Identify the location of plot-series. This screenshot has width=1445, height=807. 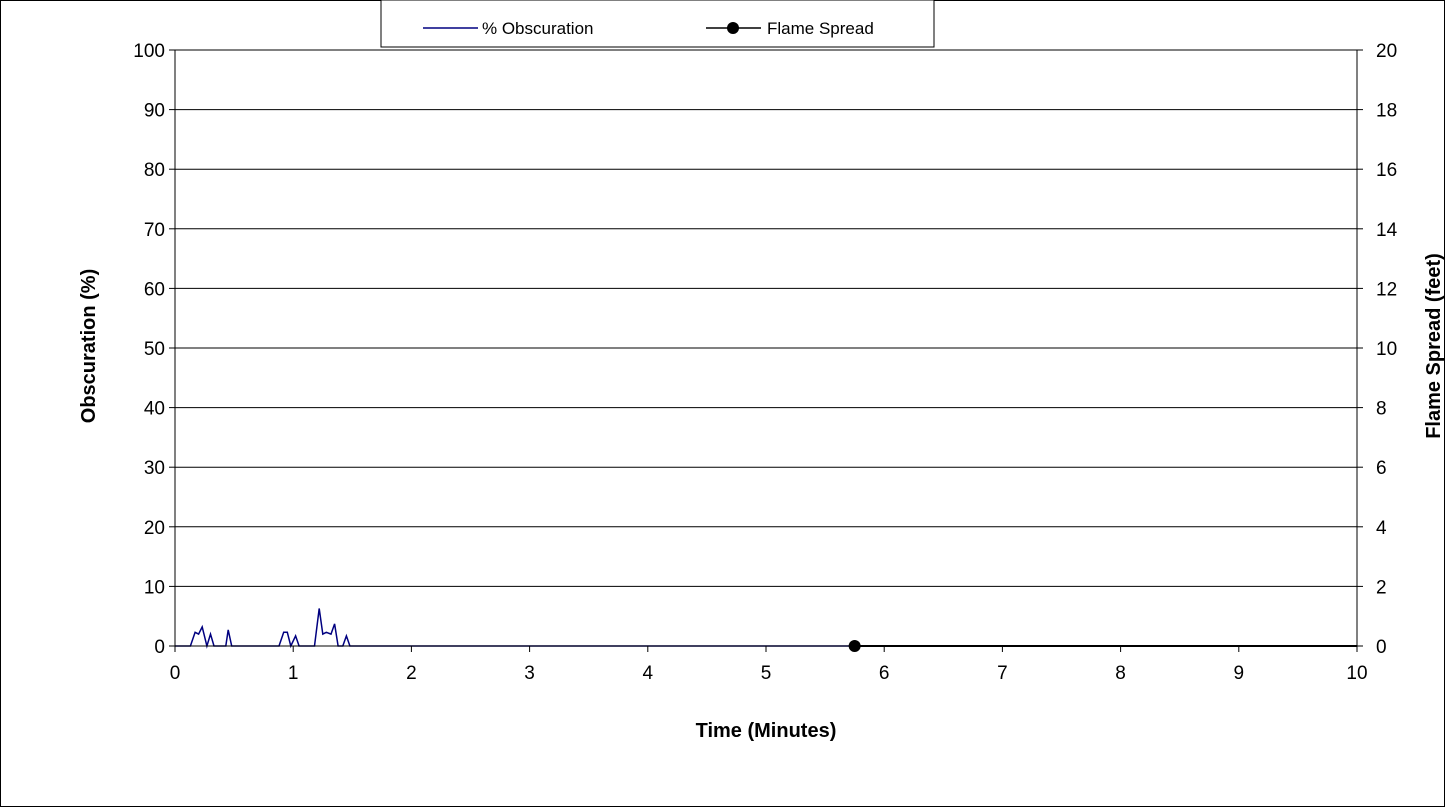
(766, 630).